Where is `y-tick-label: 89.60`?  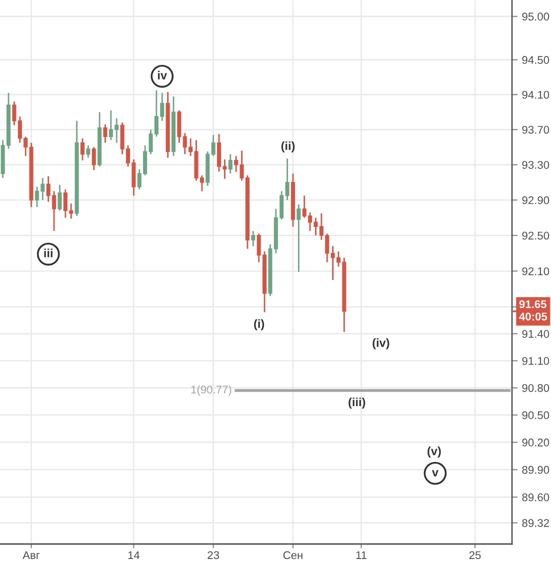 y-tick-label: 89.60 is located at coordinates (536, 497).